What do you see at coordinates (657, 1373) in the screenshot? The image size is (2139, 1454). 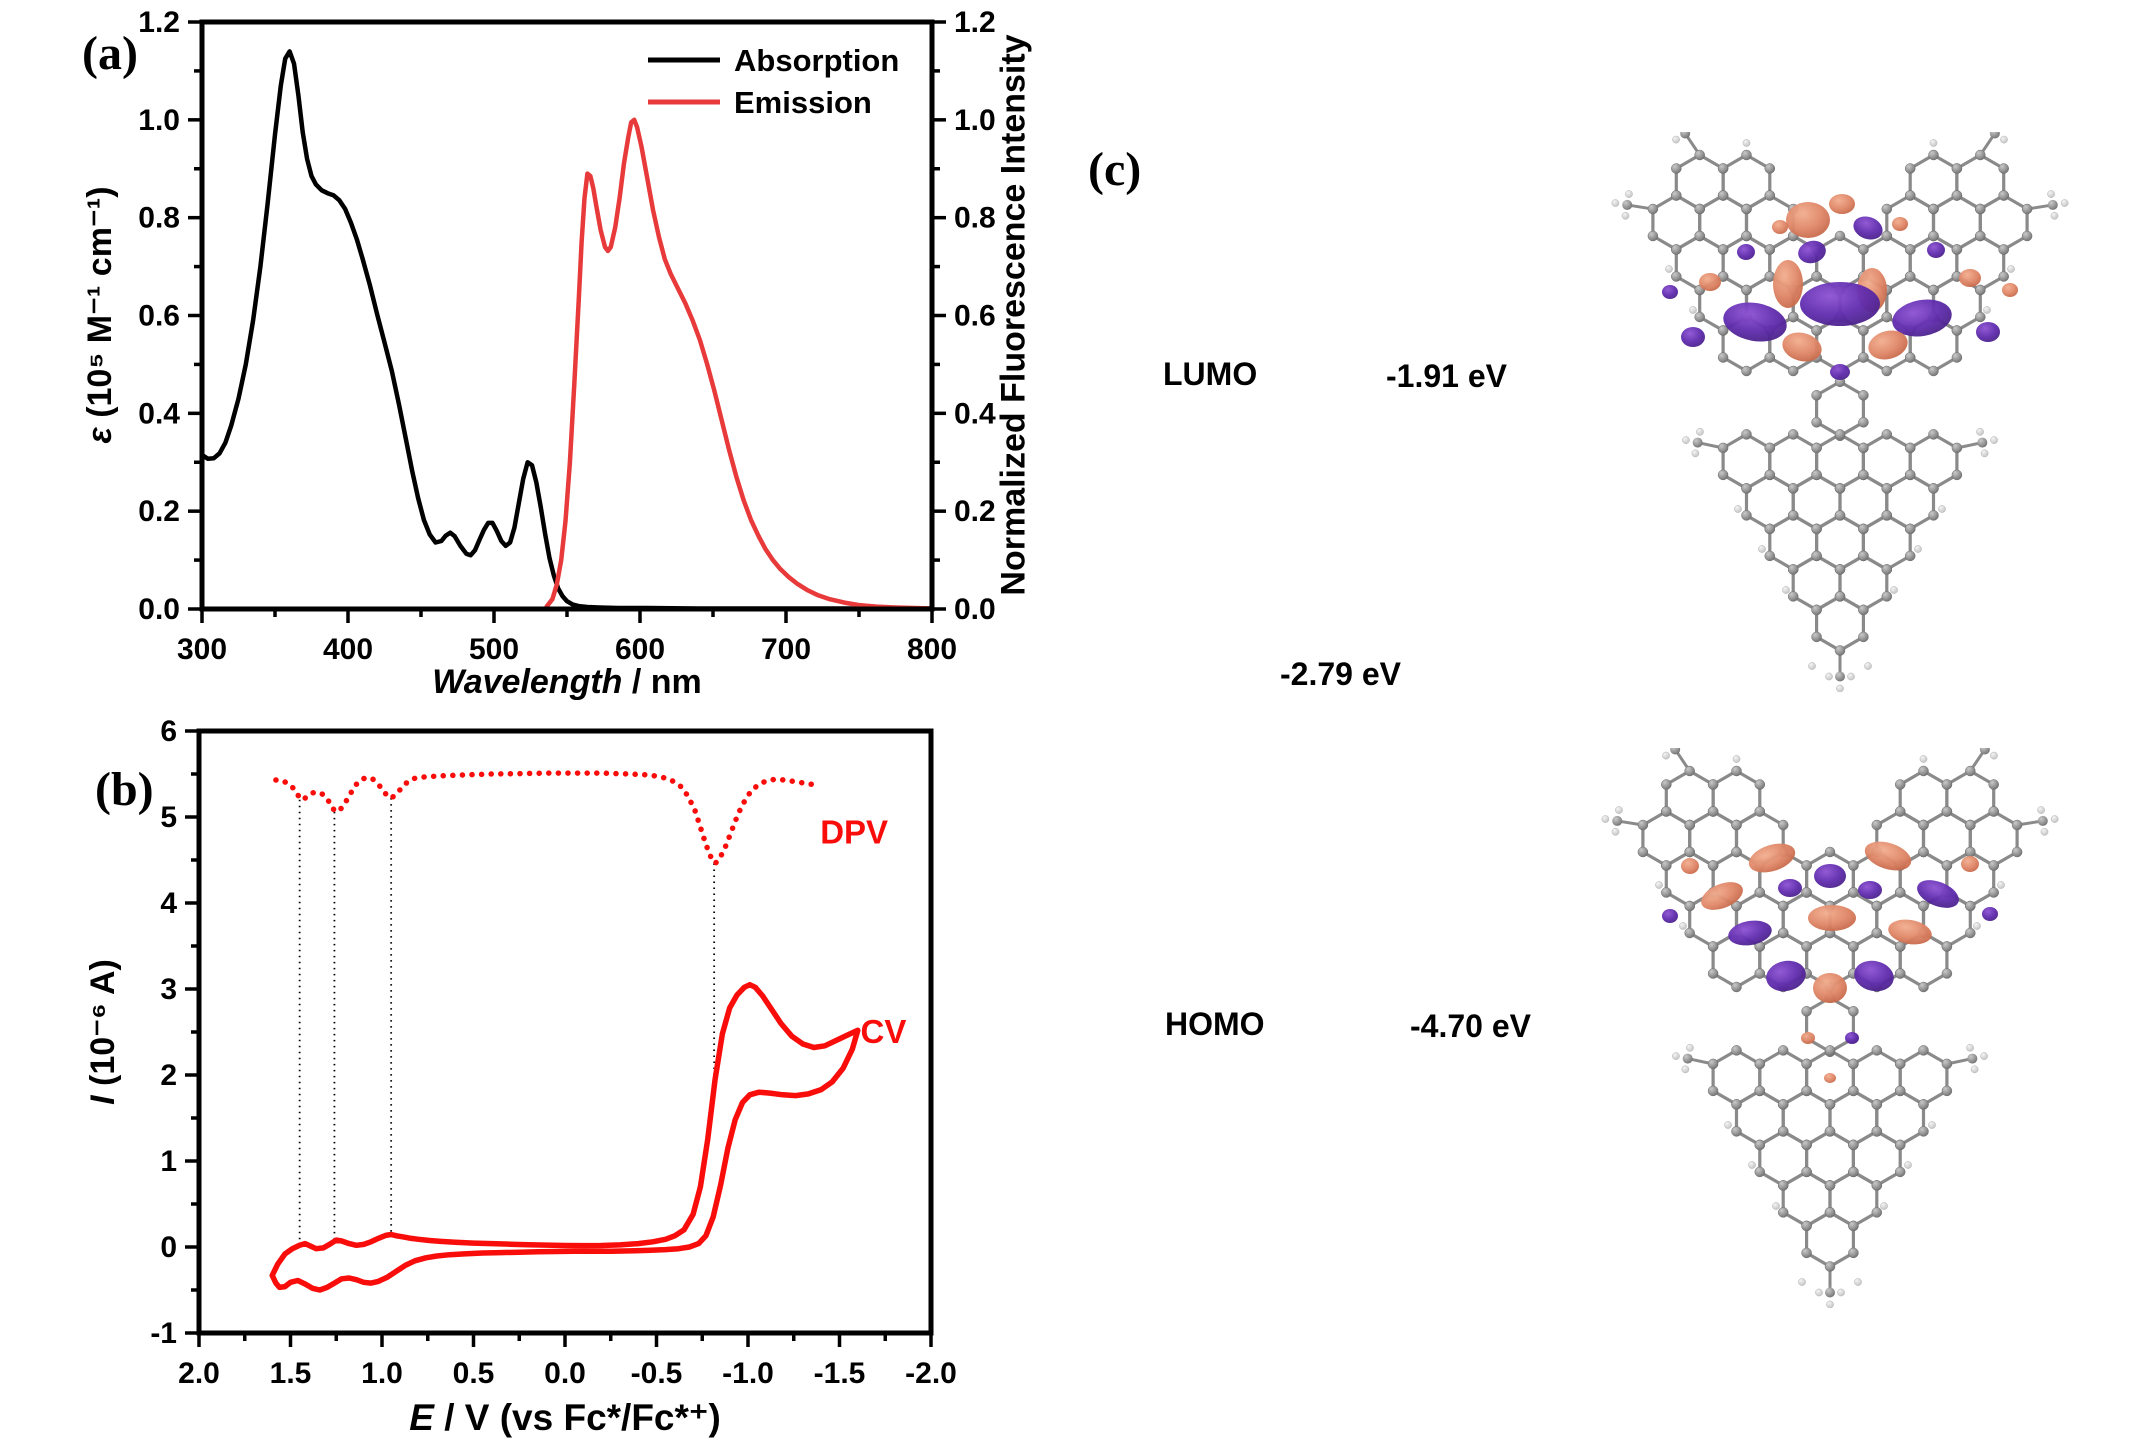 I see `svg-text: -0.5` at bounding box center [657, 1373].